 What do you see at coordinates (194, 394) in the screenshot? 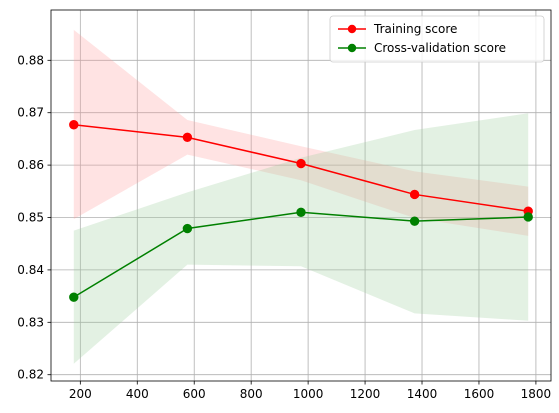
I see `x-tick-label: 600` at bounding box center [194, 394].